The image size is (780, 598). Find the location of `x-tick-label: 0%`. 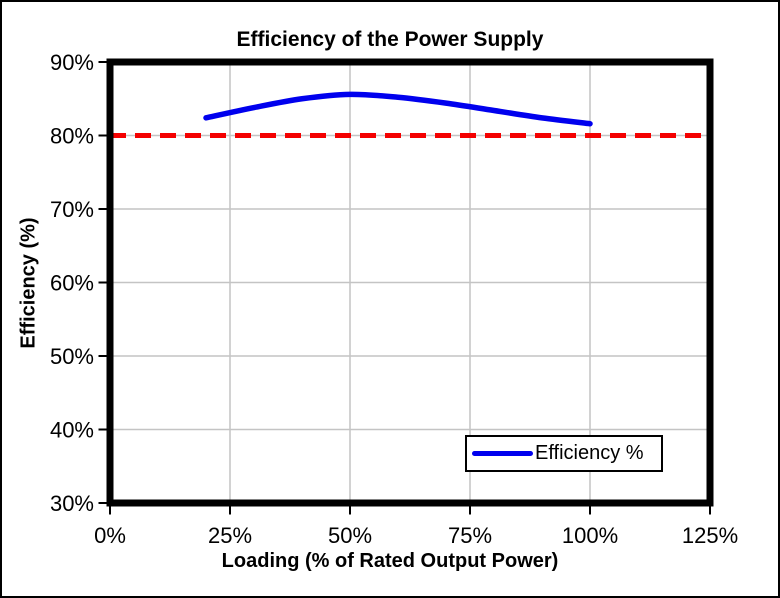

x-tick-label: 0% is located at coordinates (110, 535).